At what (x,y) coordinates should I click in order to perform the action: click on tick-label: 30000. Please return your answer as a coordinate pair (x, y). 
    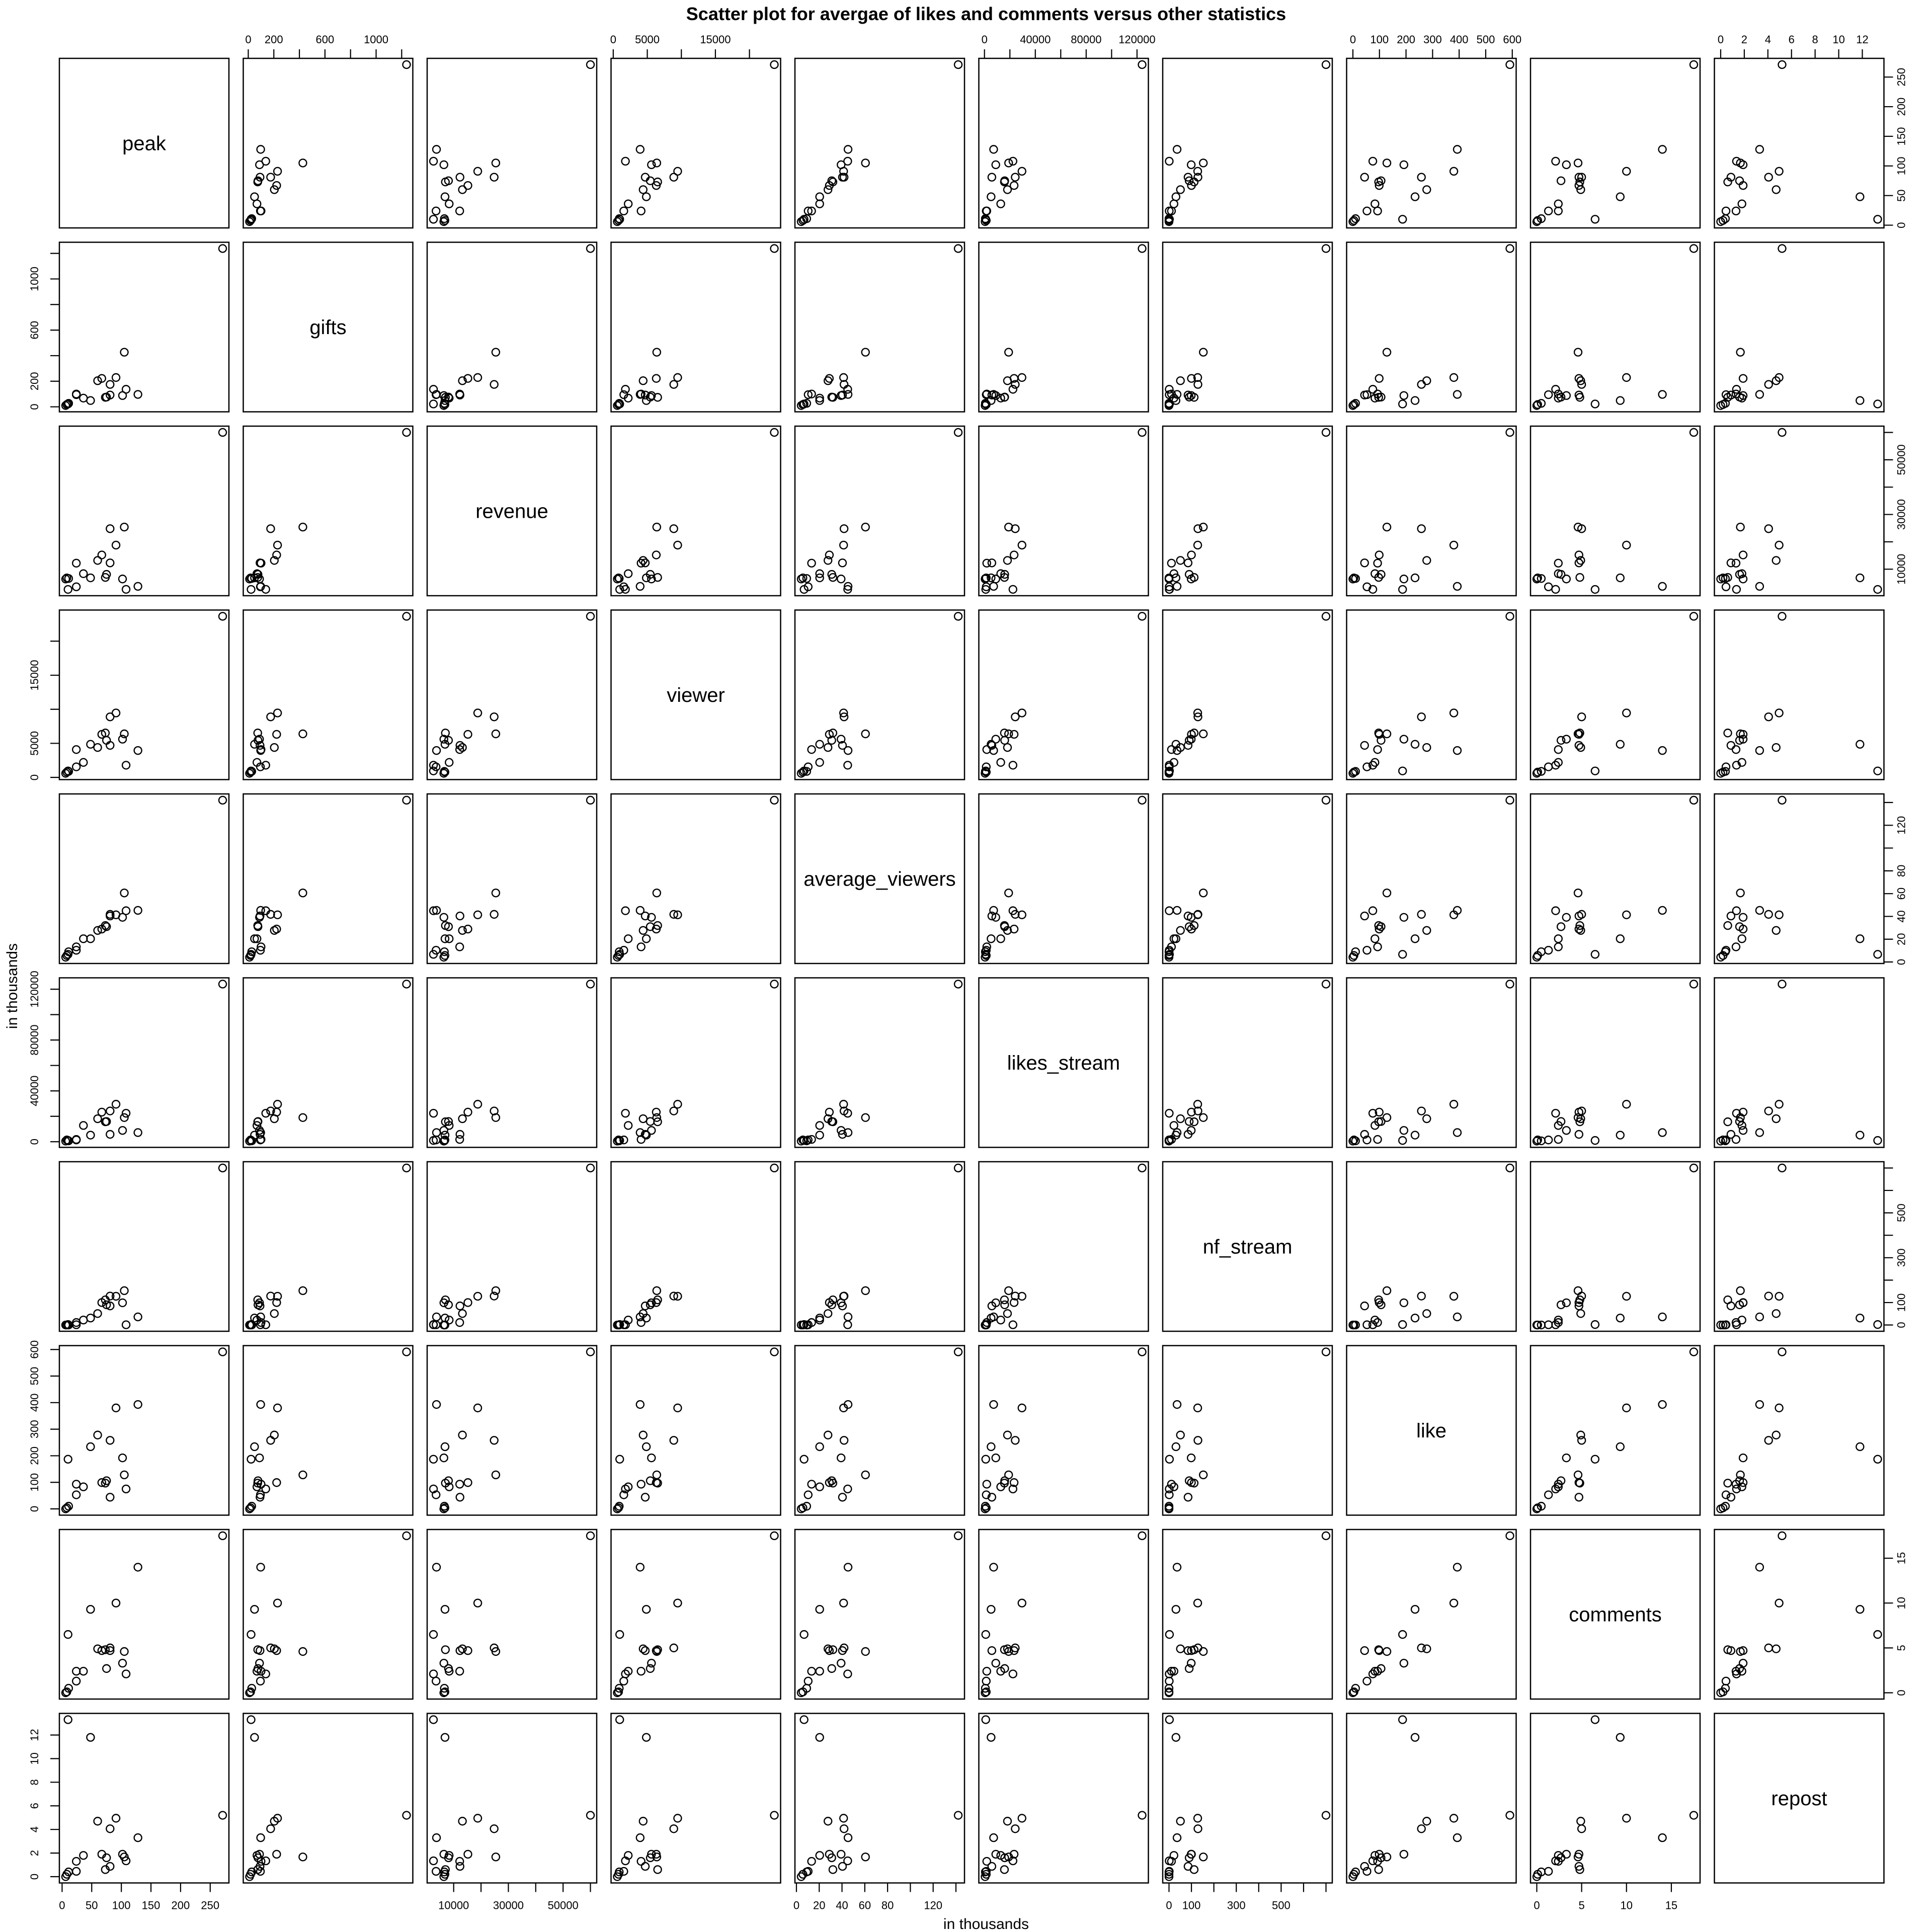
    Looking at the image, I should click on (1902, 514).